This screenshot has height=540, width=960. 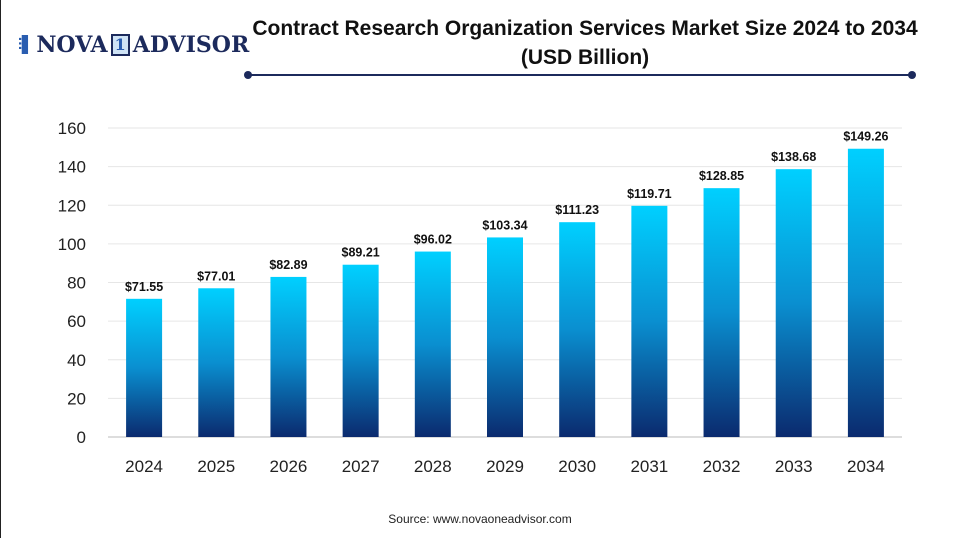 I want to click on bar-2032, so click(x=721, y=312).